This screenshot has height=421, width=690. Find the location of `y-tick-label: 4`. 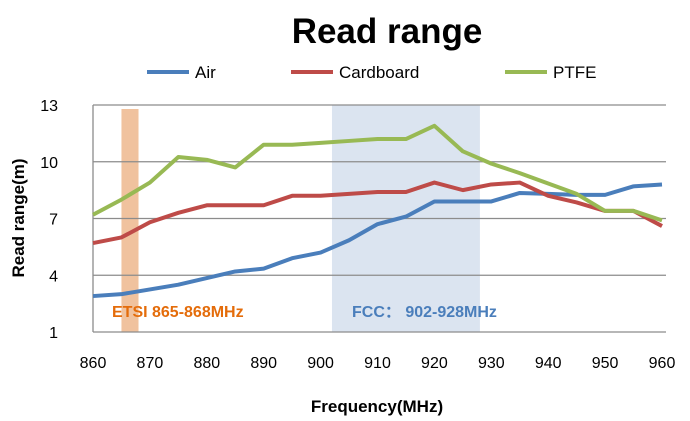

y-tick-label: 4 is located at coordinates (53, 276).